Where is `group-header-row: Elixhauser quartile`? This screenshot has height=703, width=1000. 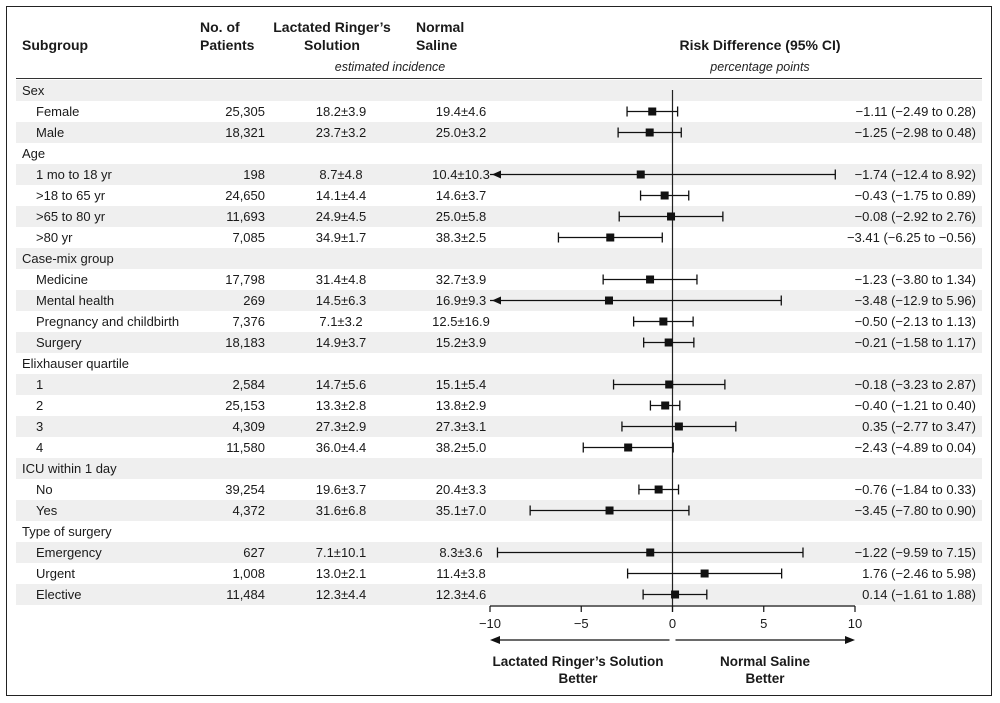 group-header-row: Elixhauser quartile is located at coordinates (499, 363).